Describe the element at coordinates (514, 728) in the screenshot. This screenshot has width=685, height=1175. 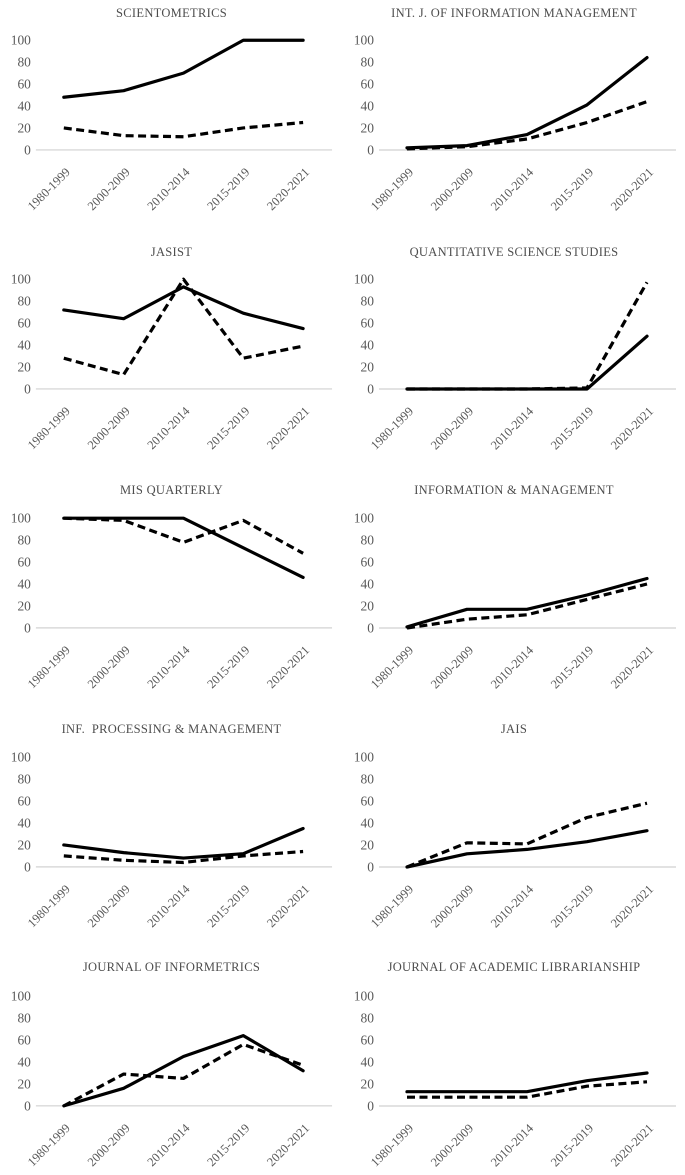
I see `chart-title: JAIS` at that location.